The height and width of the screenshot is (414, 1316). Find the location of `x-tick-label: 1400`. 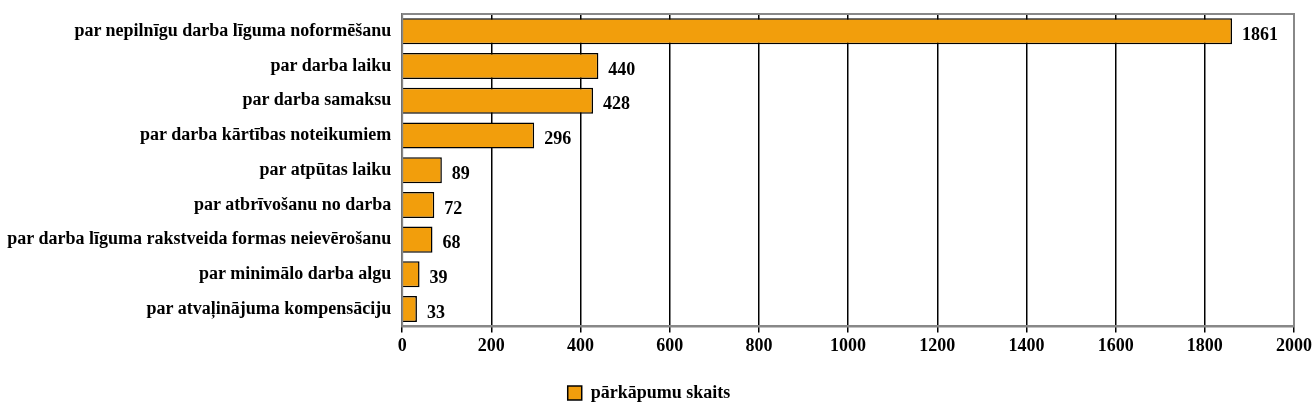

x-tick-label: 1400 is located at coordinates (1026, 344).